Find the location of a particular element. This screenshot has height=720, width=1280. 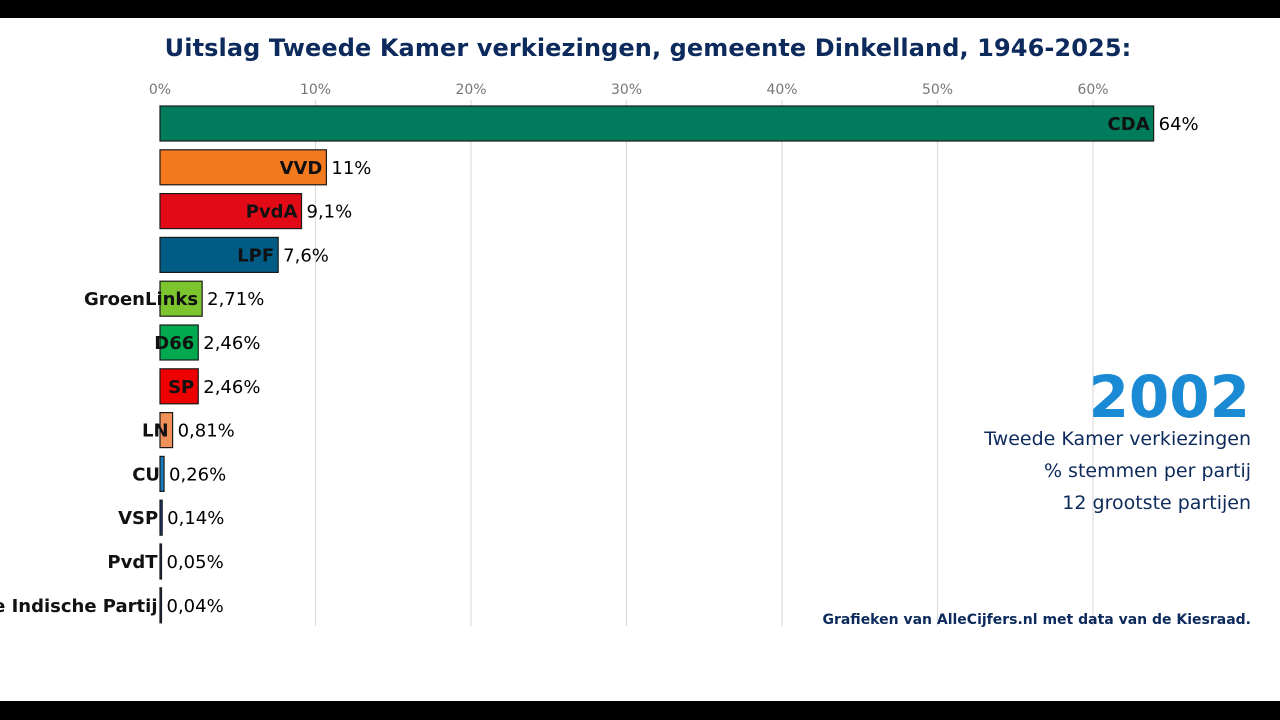

subtitle-line-3: 12 grootste partijen is located at coordinates (1156, 503).